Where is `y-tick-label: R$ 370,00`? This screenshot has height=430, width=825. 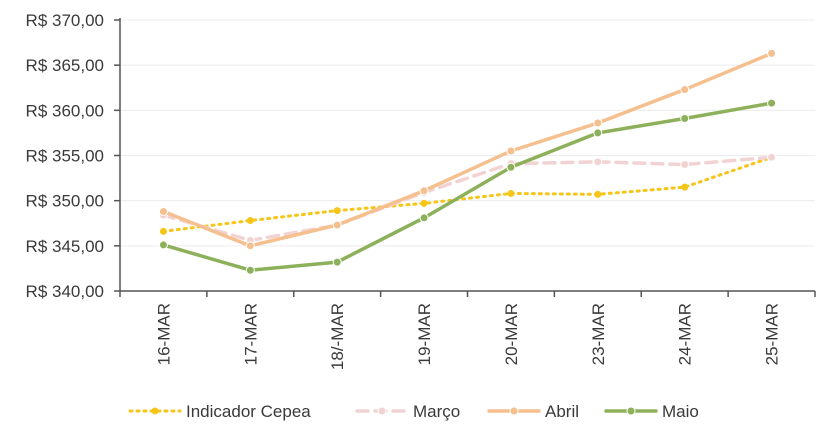
y-tick-label: R$ 370,00 is located at coordinates (65, 20).